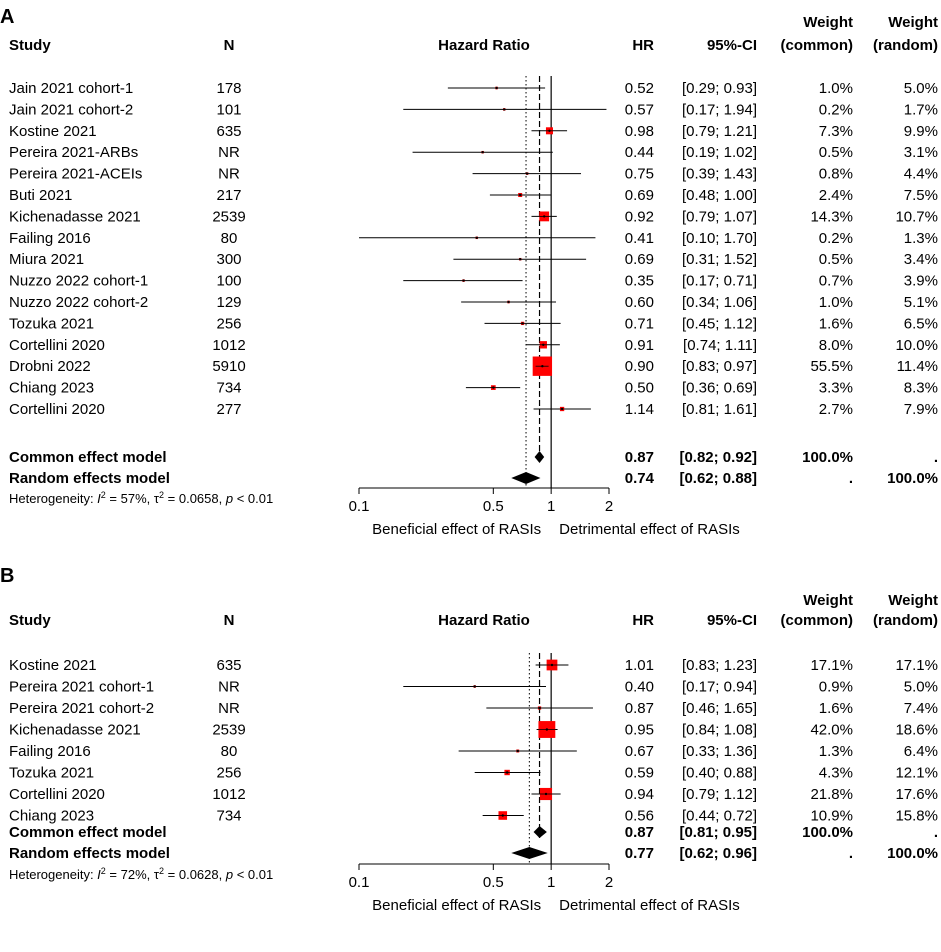  Describe the element at coordinates (639, 302) in the screenshot. I see `study-hr: 0.60` at that location.